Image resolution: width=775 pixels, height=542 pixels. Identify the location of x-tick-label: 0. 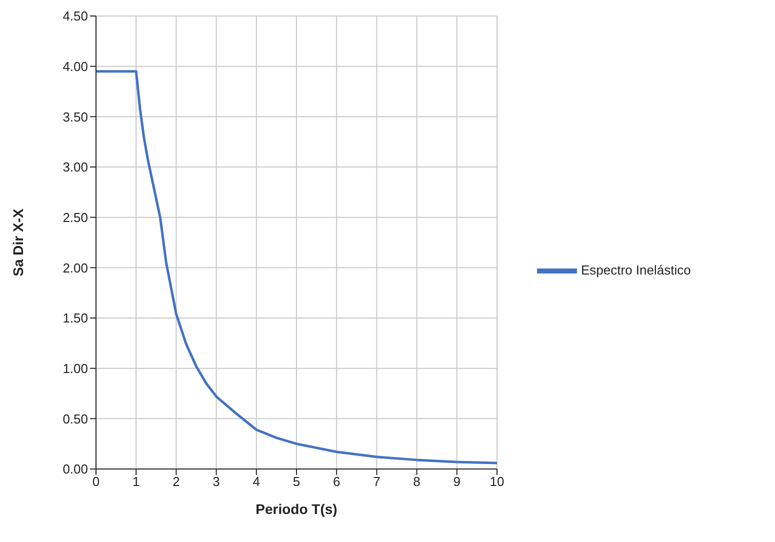
(96, 482).